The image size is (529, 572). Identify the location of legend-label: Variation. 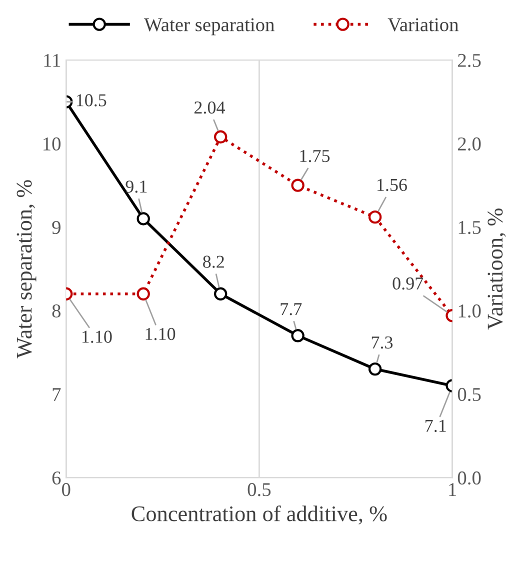
(423, 25).